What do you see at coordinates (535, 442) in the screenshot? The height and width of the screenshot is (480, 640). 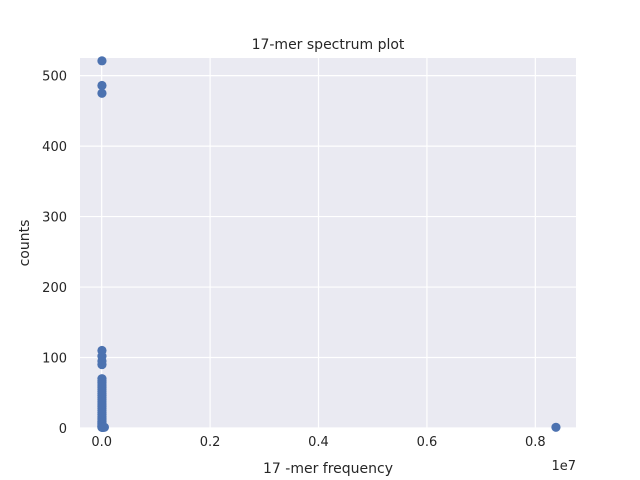 I see `x-tick-label: 0.8` at bounding box center [535, 442].